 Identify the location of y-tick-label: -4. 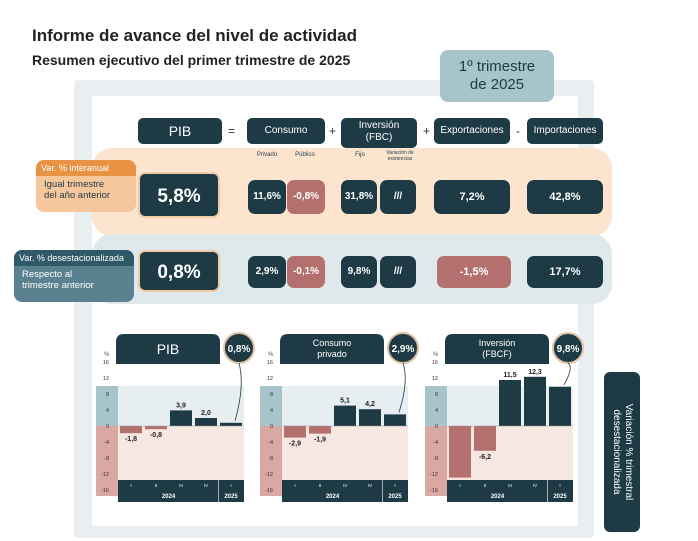
(435, 443).